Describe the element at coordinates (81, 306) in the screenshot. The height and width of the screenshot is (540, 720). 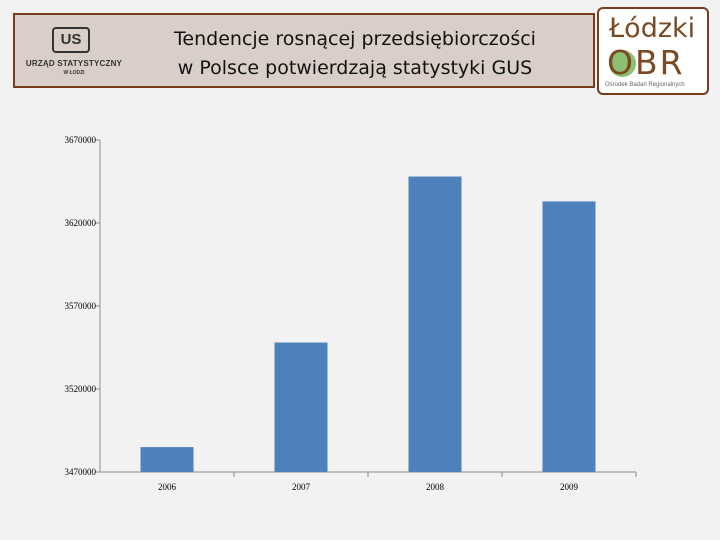
I see `y-tick-label: 3570000` at that location.